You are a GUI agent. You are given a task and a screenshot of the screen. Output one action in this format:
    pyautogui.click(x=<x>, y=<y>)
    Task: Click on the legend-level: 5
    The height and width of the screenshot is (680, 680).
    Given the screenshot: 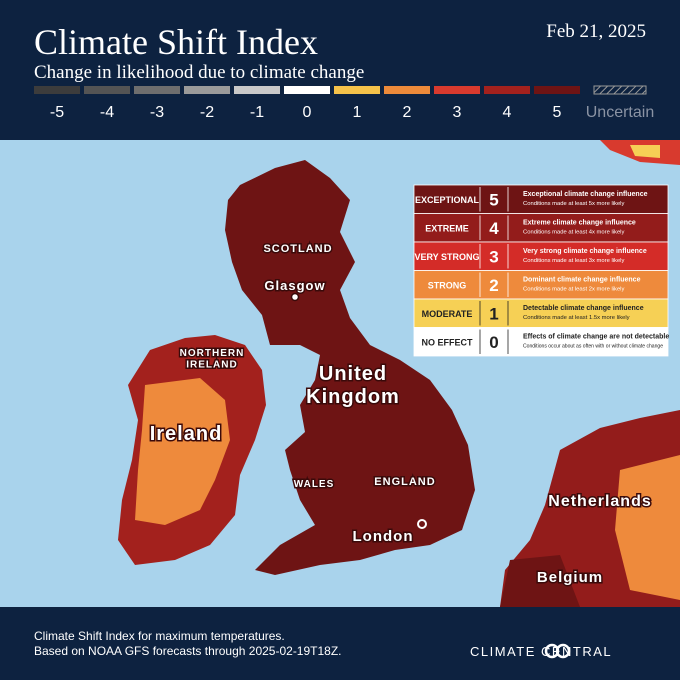 What is the action you would take?
    pyautogui.click(x=493, y=199)
    